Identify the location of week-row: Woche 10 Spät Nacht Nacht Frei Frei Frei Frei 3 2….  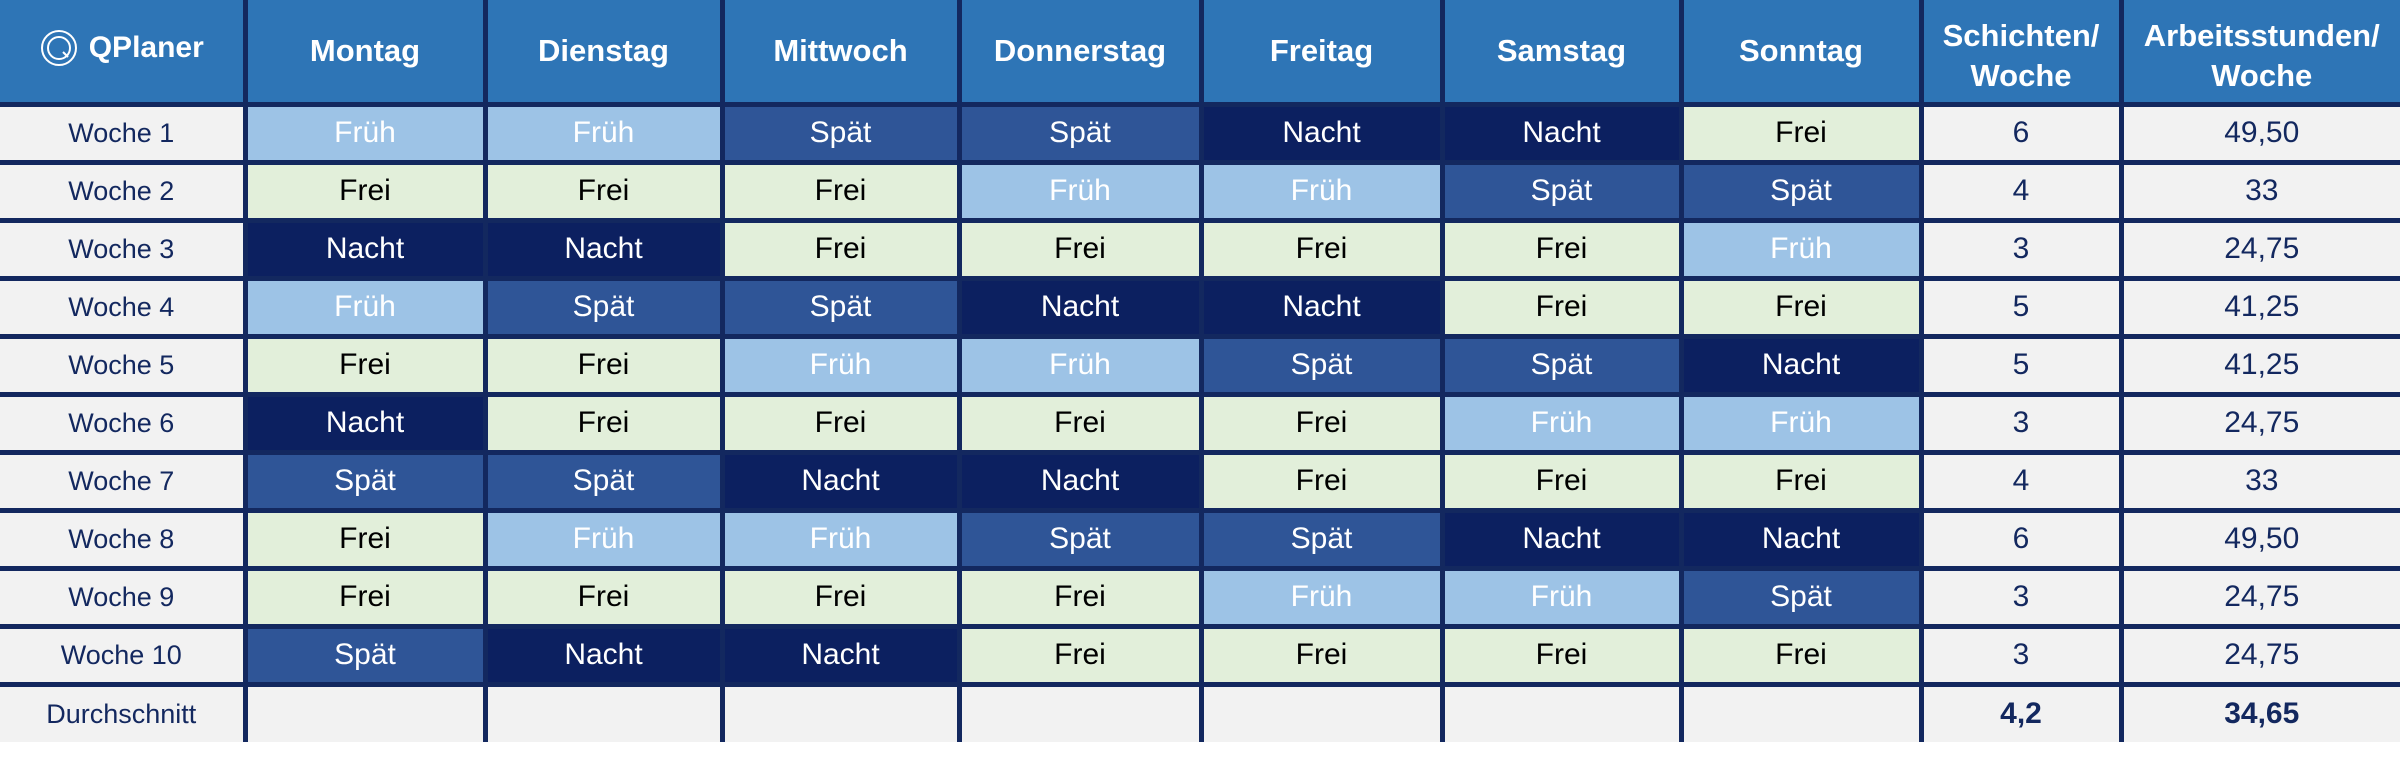
(1200, 655).